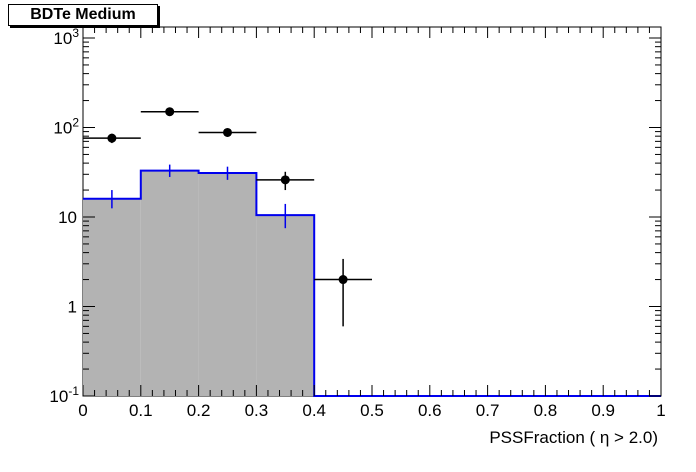 This screenshot has height=472, width=696. I want to click on y-tick-label: 10, so click(67, 217).